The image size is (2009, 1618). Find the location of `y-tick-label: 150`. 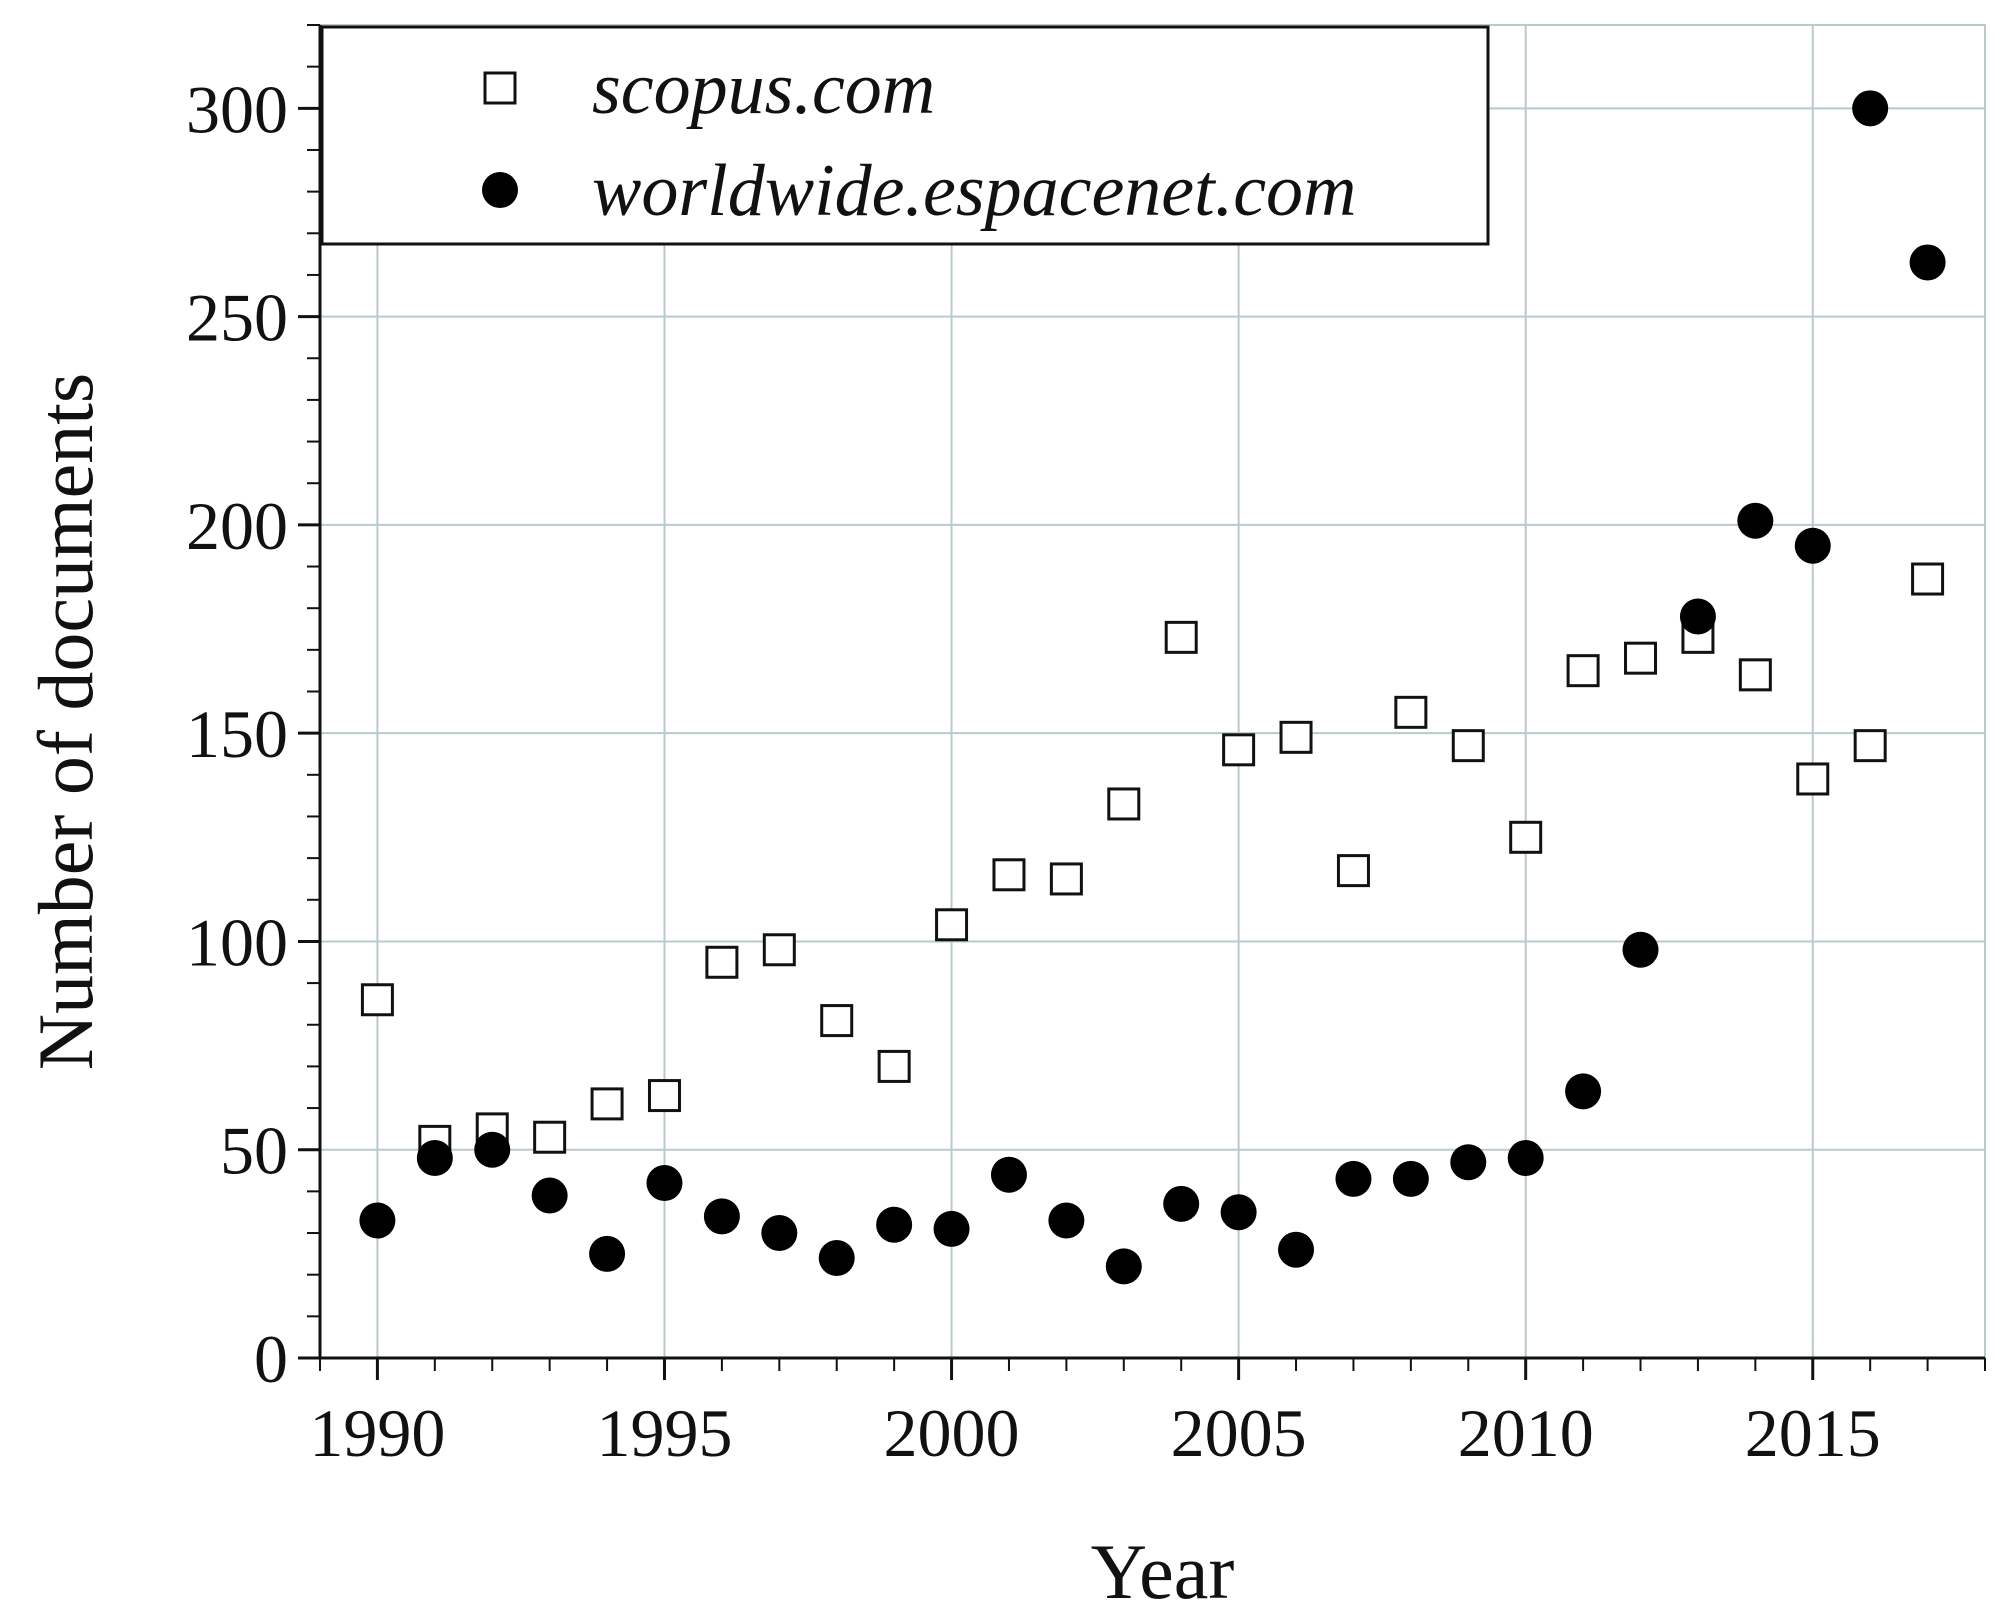

y-tick-label: 150 is located at coordinates (237, 734).